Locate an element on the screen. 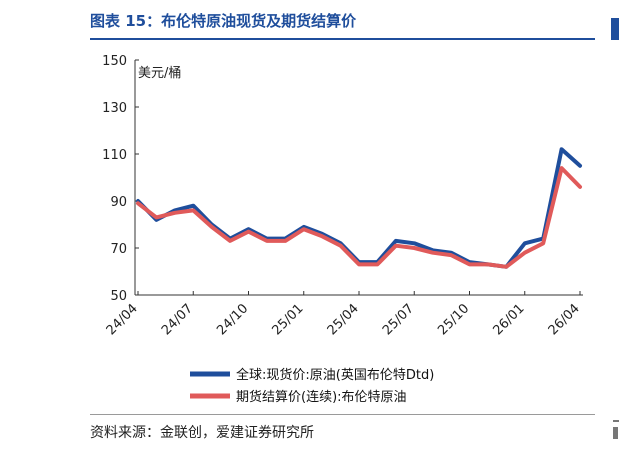 Image resolution: width=619 pixels, height=454 pixels. x-tick-label: 24/10 is located at coordinates (232, 319).